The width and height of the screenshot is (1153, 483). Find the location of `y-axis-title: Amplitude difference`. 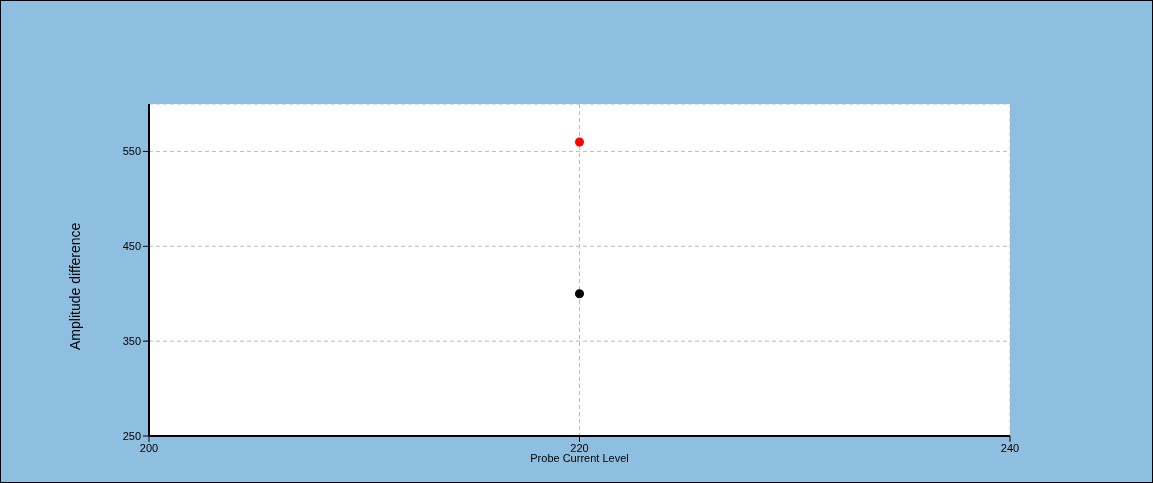

y-axis-title: Amplitude difference is located at coordinates (74, 286).